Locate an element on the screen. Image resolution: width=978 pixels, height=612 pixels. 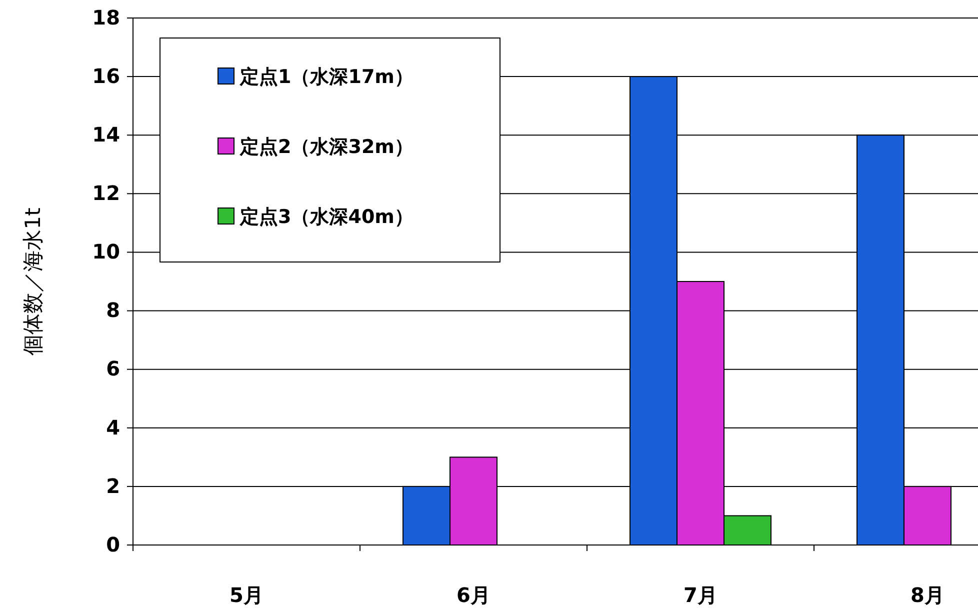
y-tick-label: 6 is located at coordinates (113, 368).